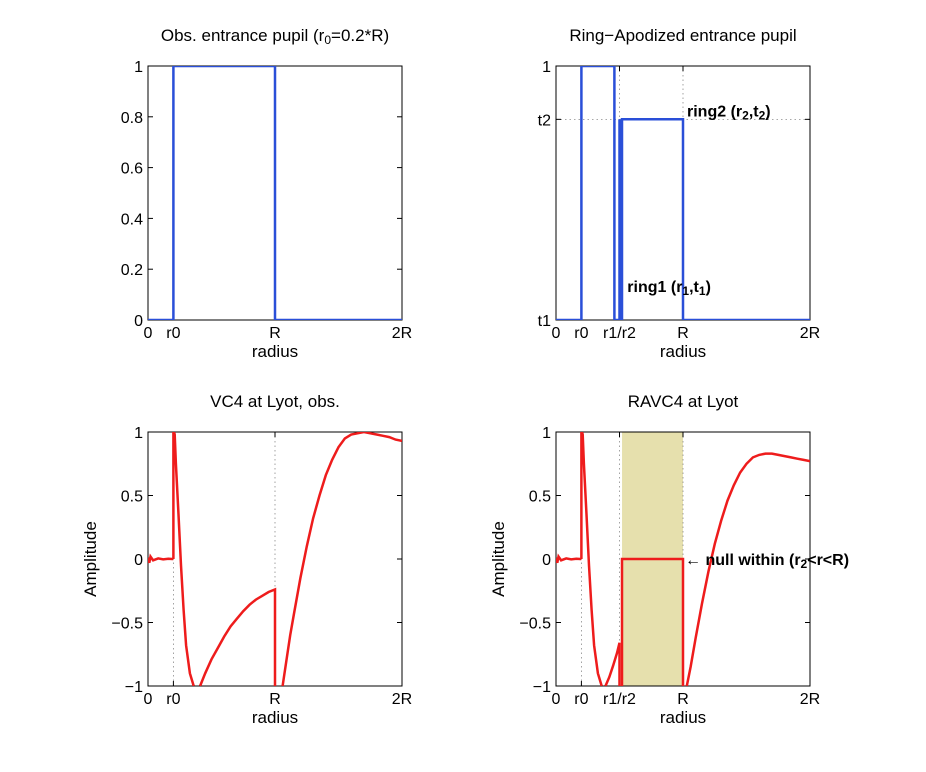 The height and width of the screenshot is (772, 926). What do you see at coordinates (654, 287) in the screenshot?
I see `text-part: ring1 (r` at bounding box center [654, 287].